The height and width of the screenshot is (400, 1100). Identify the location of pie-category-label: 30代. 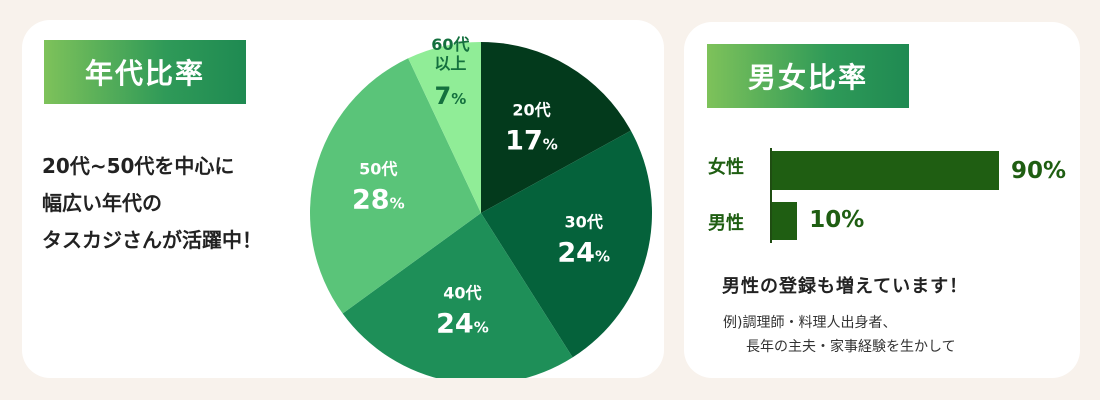
(584, 221).